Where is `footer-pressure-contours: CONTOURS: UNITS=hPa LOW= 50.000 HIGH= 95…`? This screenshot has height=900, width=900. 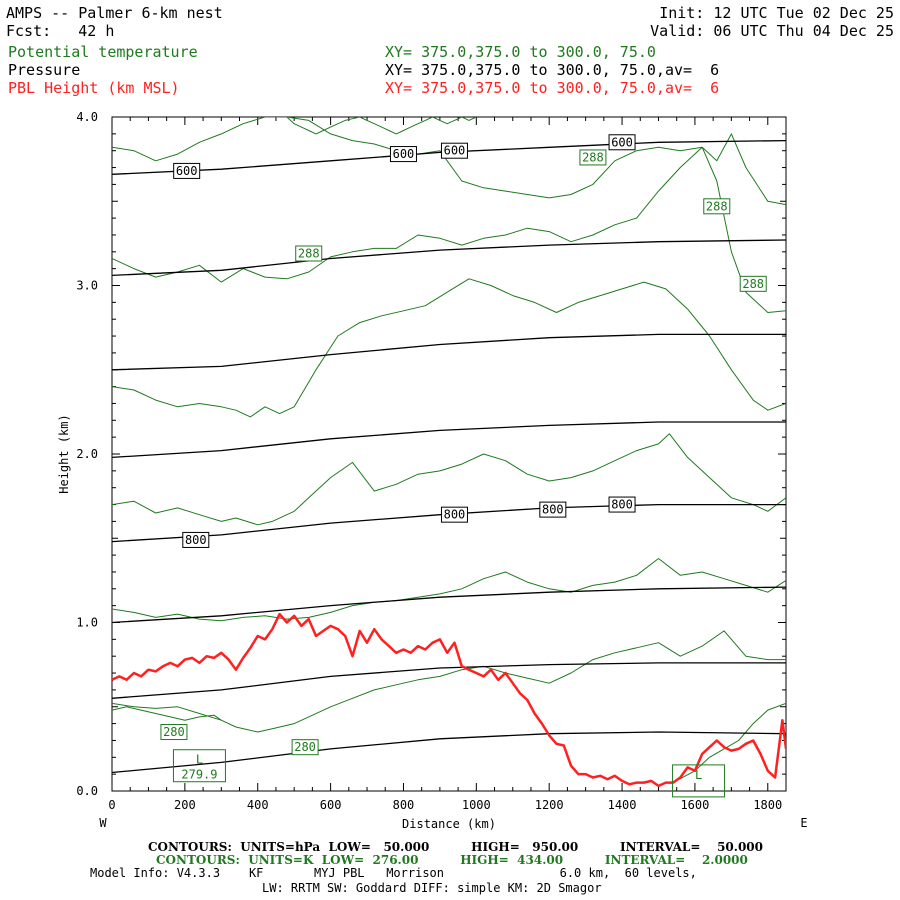 footer-pressure-contours: CONTOURS: UNITS=hPa LOW= 50.000 HIGH= 95… is located at coordinates (456, 847).